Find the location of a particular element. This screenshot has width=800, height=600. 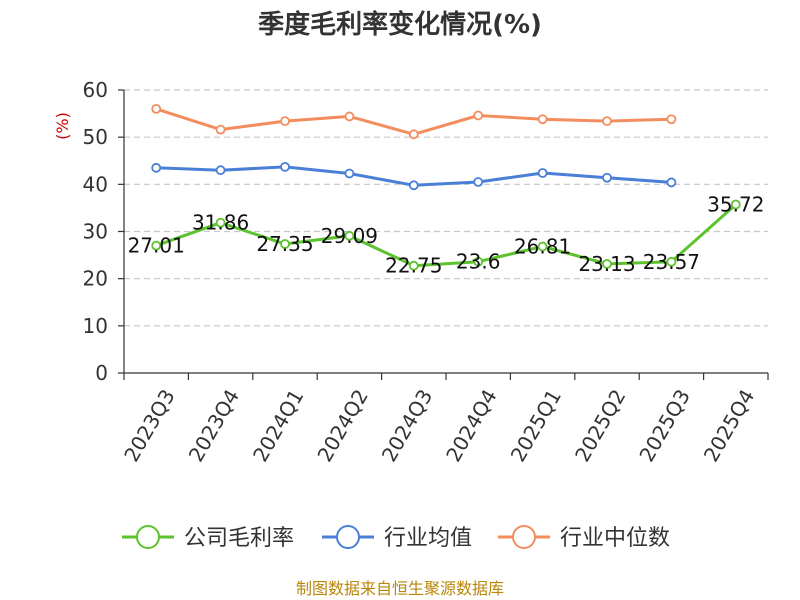

data-label-4: 22.75 is located at coordinates (413, 266).